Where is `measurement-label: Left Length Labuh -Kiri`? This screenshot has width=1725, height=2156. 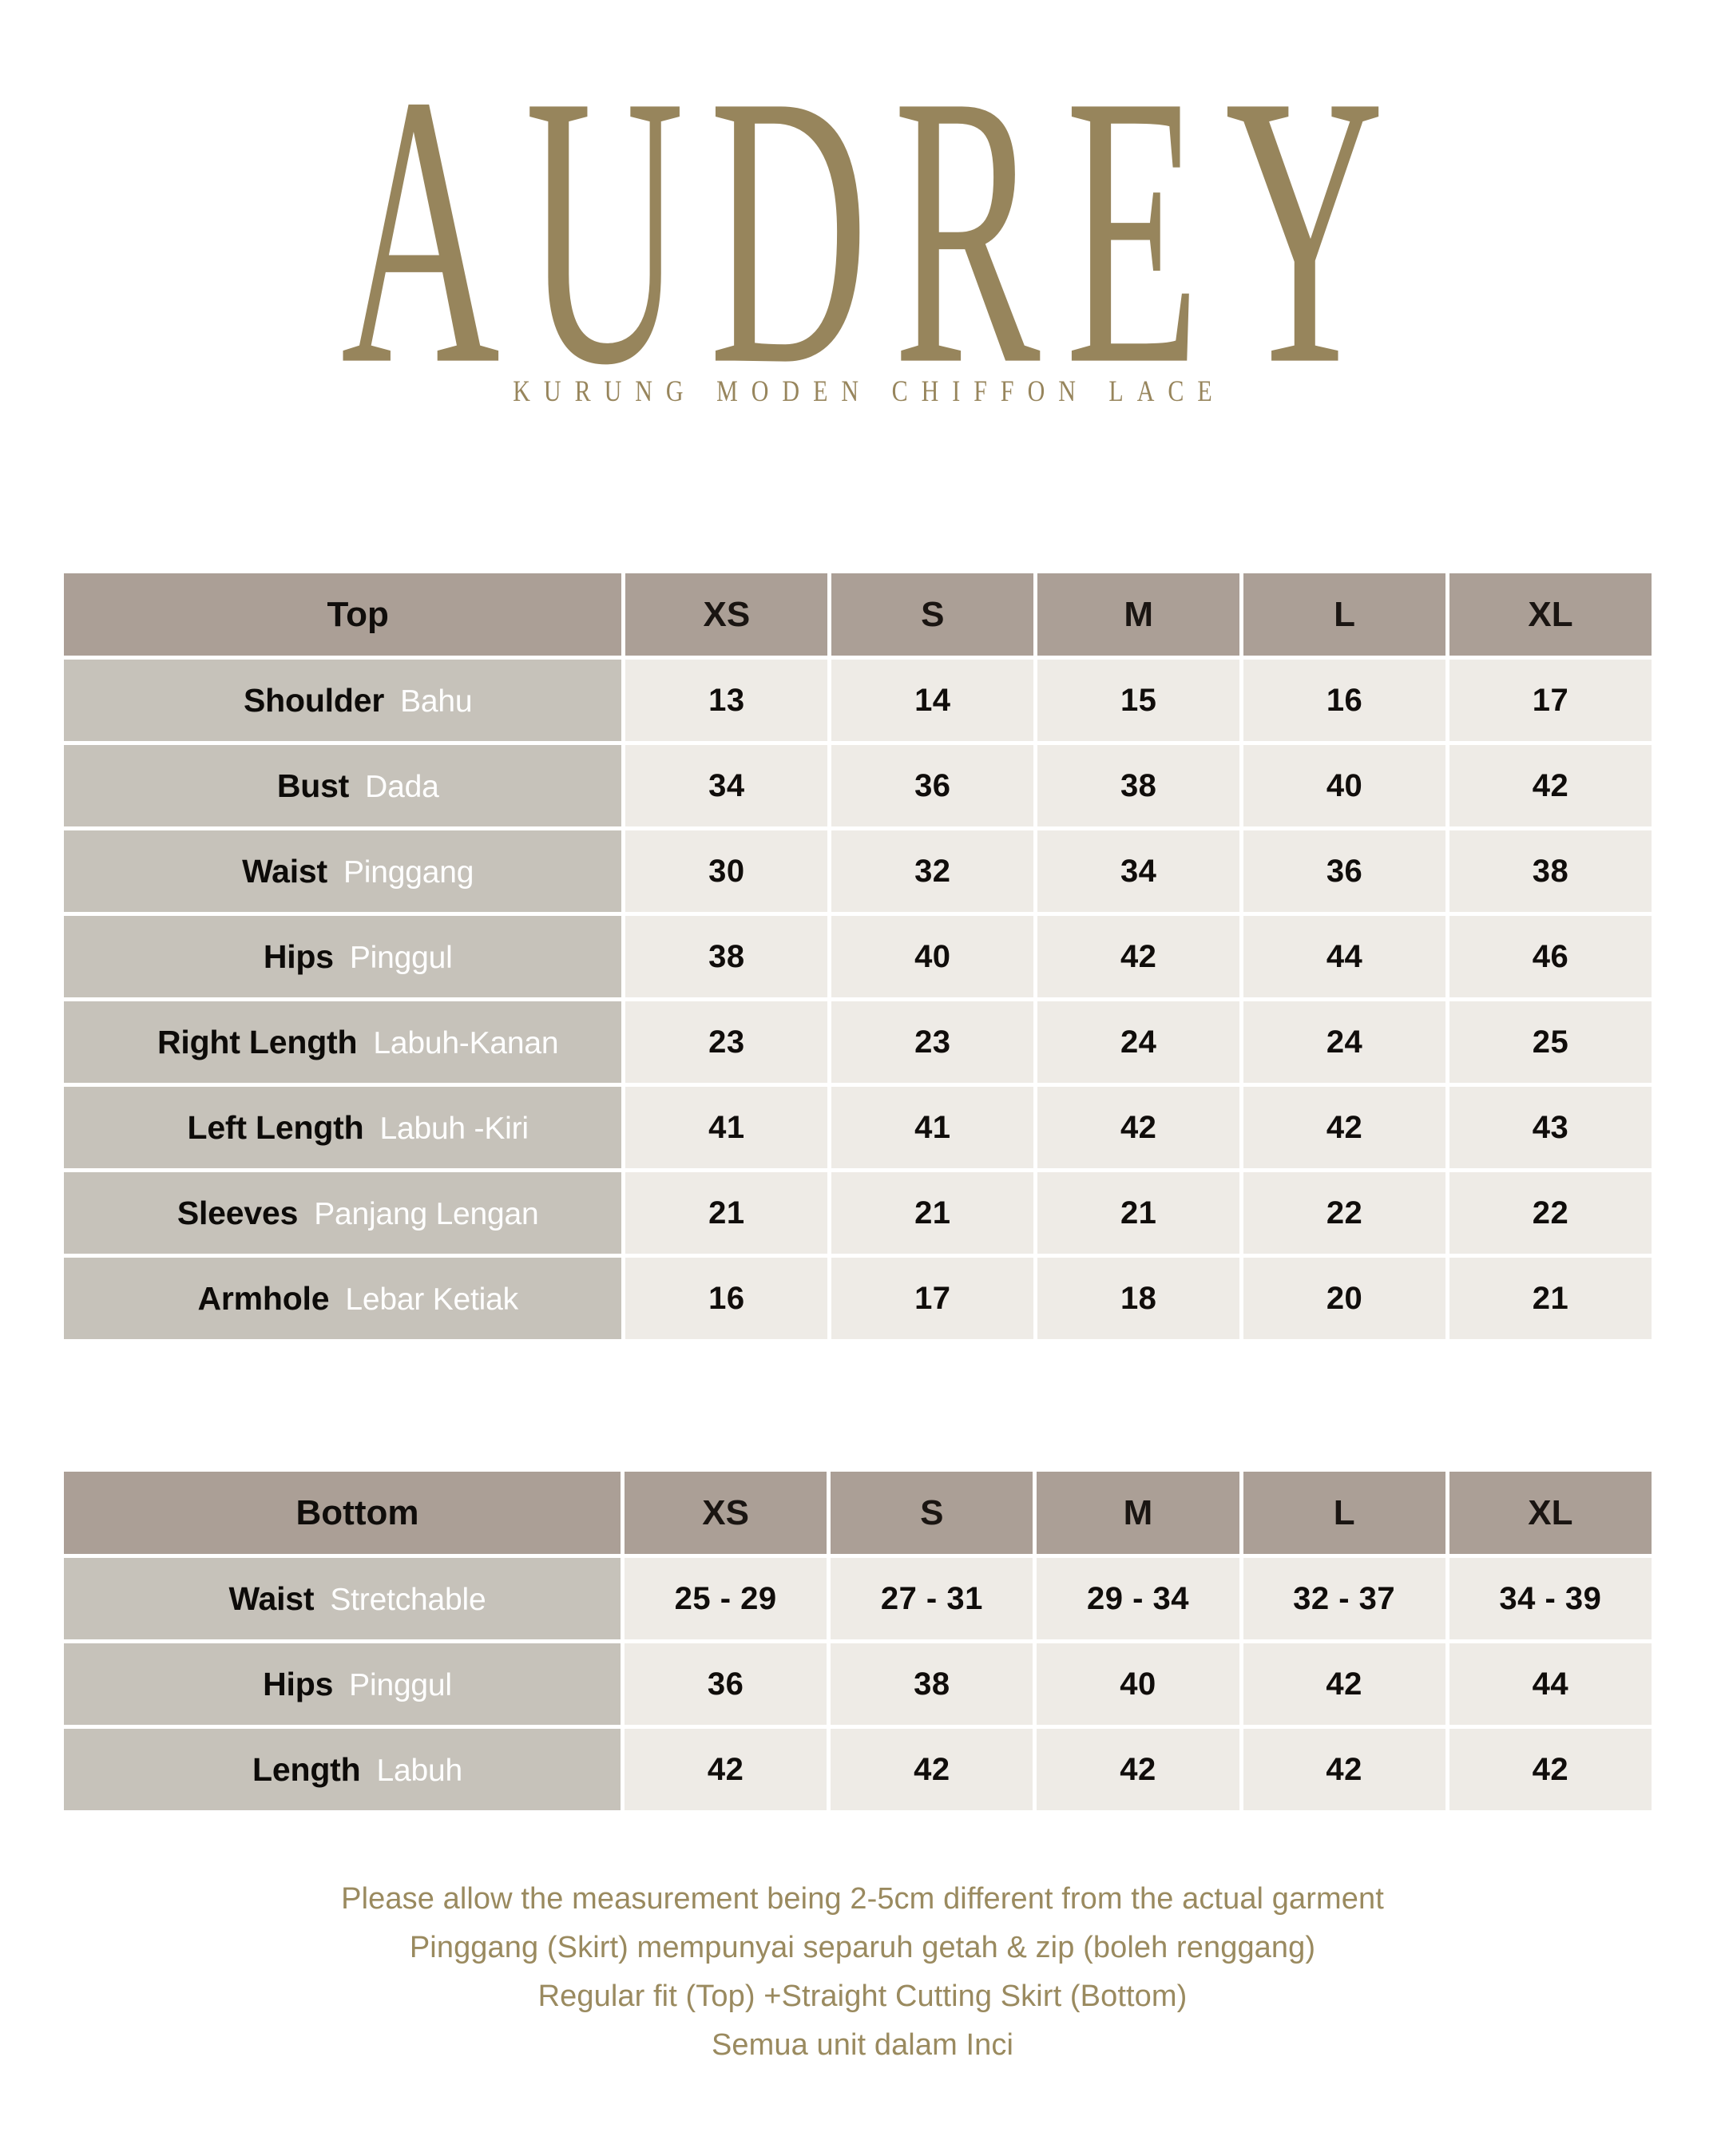 measurement-label: Left Length Labuh -Kiri is located at coordinates (343, 1127).